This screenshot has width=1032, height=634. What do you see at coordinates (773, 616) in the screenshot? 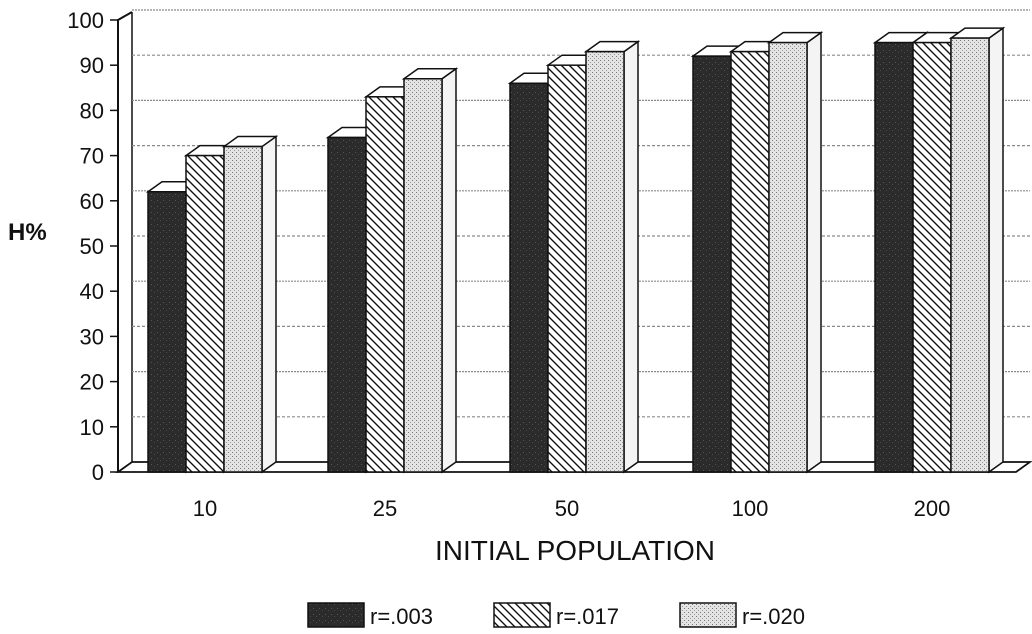
I see `legend-label: r=.020` at bounding box center [773, 616].